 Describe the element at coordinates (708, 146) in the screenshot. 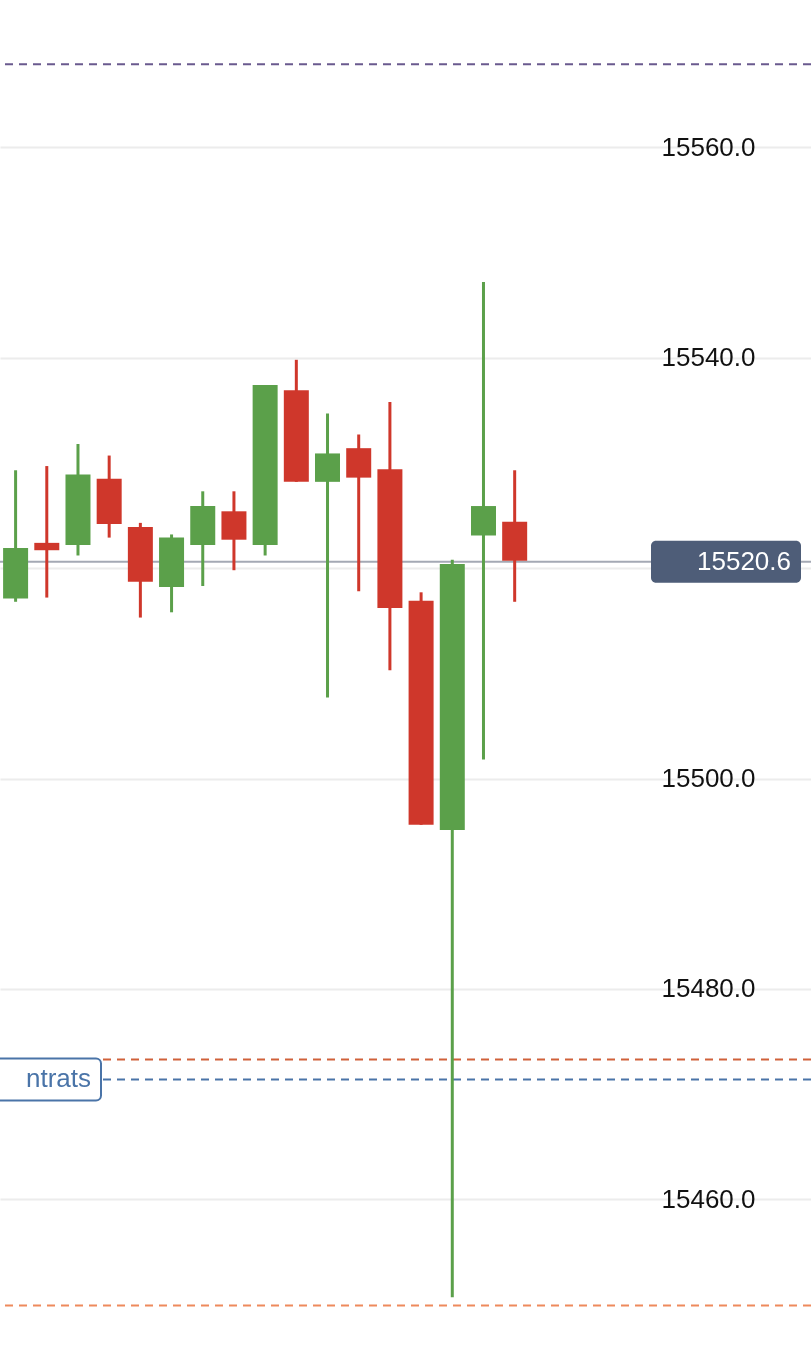

I see `y-tick-label: 15560.0` at that location.